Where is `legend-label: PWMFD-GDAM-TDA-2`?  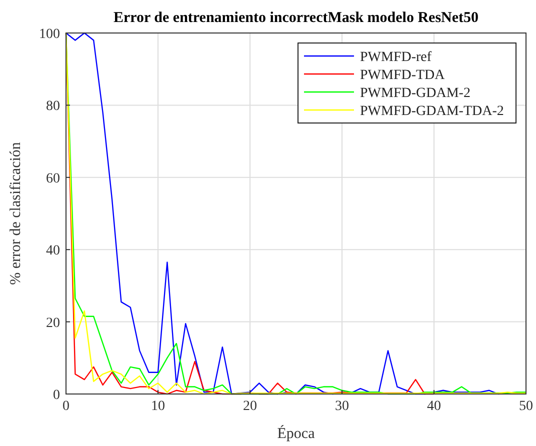 legend-label: PWMFD-GDAM-TDA-2 is located at coordinates (432, 111).